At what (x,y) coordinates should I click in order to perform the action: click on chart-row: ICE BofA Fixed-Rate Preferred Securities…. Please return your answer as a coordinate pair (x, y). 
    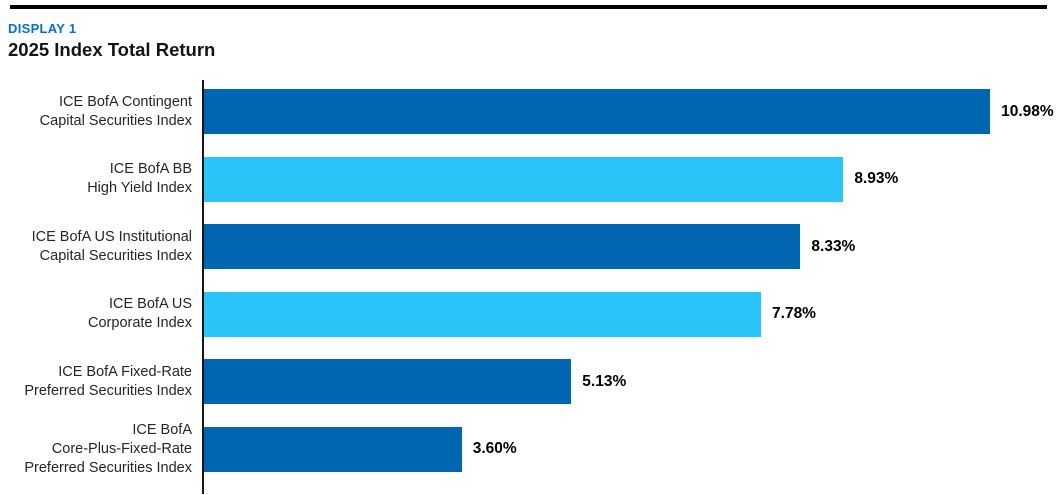
    Looking at the image, I should click on (528, 382).